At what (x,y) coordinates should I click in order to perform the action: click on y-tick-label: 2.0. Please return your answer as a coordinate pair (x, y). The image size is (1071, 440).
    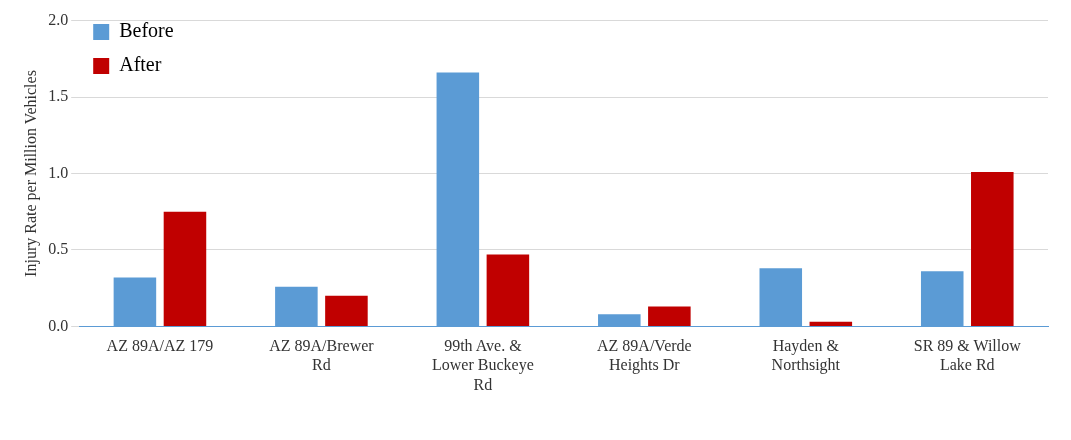
    Looking at the image, I should click on (58, 19).